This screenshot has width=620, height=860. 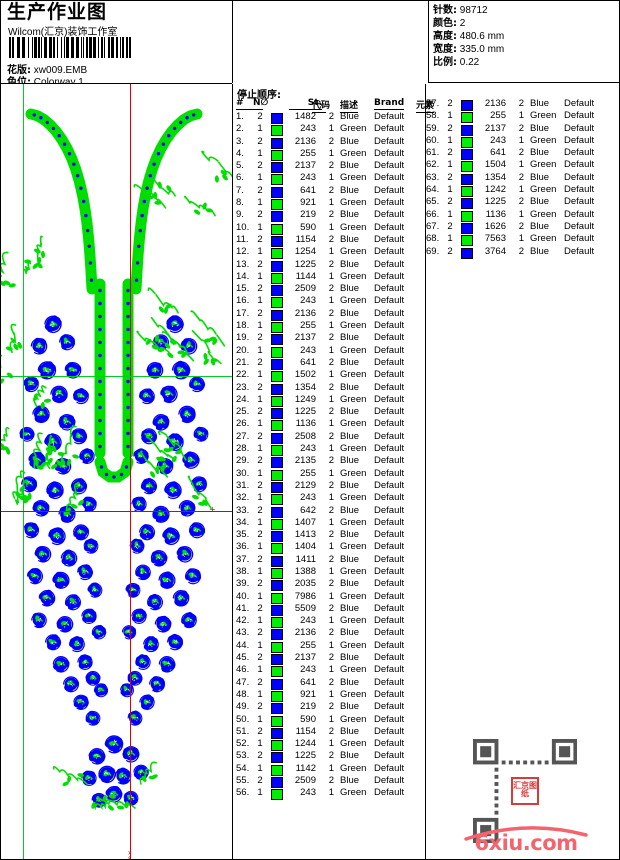 What do you see at coordinates (331, 142) in the screenshot?
I see `table-row: 3. 2 2136 2 Blue Default` at bounding box center [331, 142].